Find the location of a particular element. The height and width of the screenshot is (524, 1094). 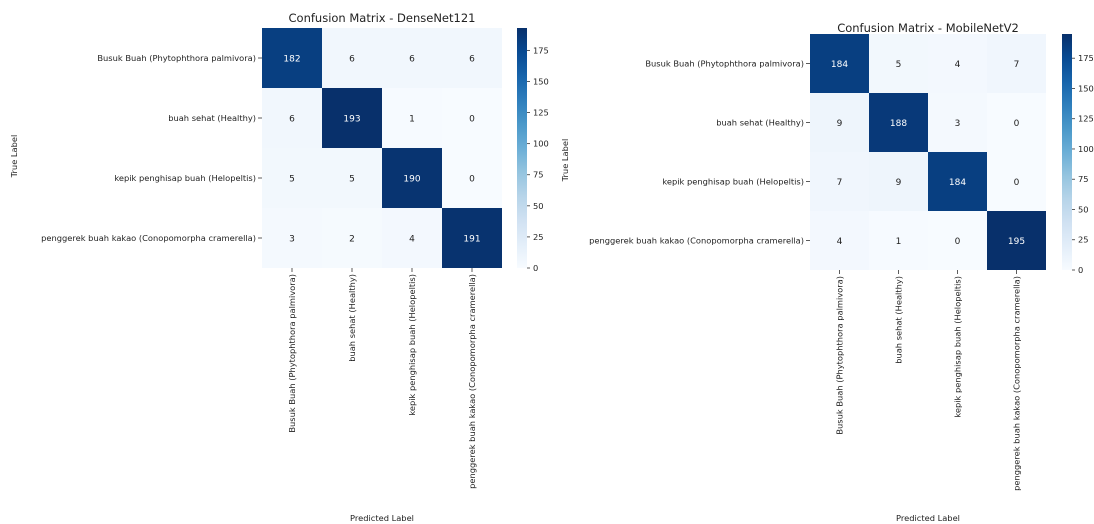

cell-value: 195 is located at coordinates (1016, 242).